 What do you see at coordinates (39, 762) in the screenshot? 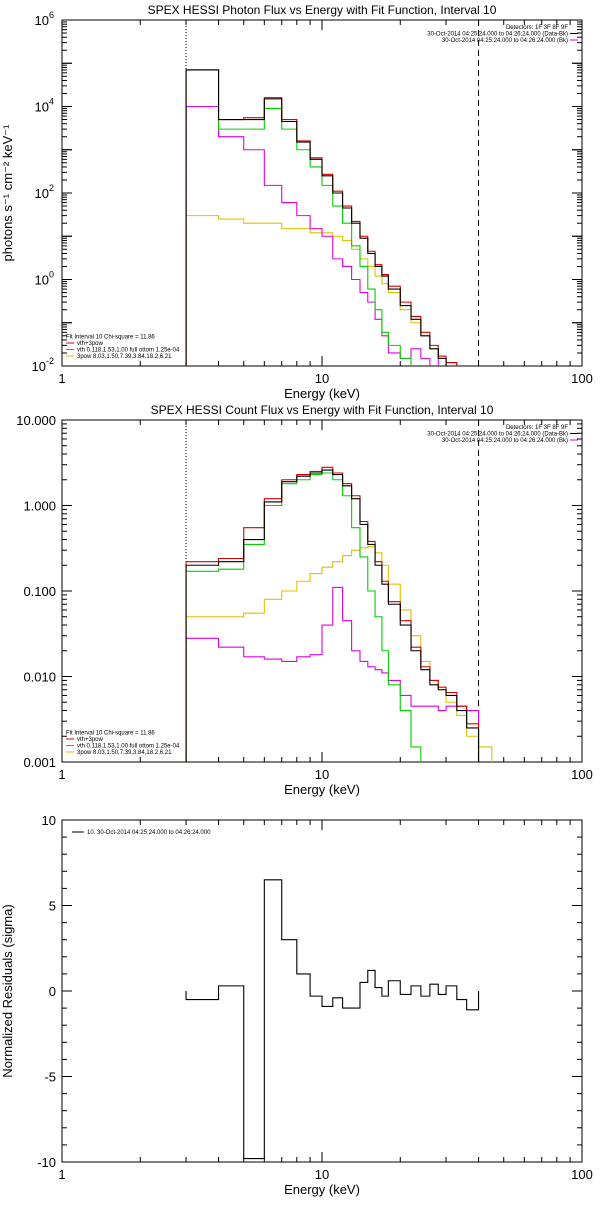
I see `y-tick-label: 0.001` at bounding box center [39, 762].